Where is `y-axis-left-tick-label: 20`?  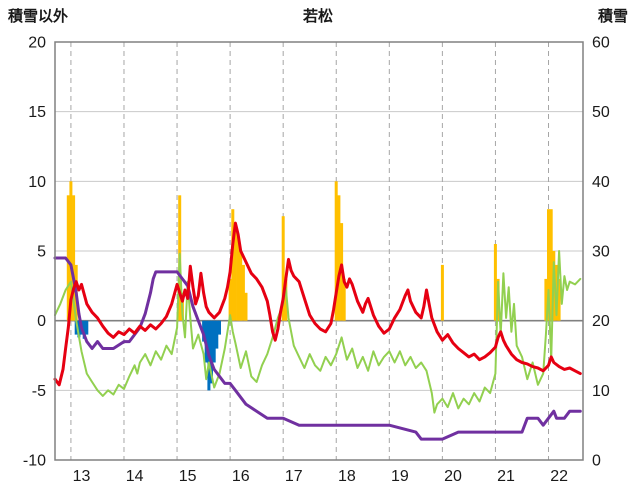 y-axis-left-tick-label: 20 is located at coordinates (37, 43).